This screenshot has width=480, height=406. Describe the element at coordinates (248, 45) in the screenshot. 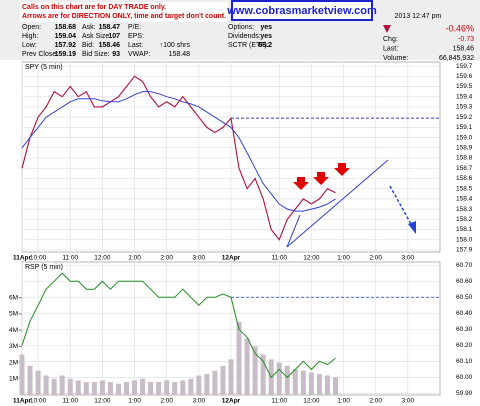

I see `field-label: SCTR (ETF):` at that location.